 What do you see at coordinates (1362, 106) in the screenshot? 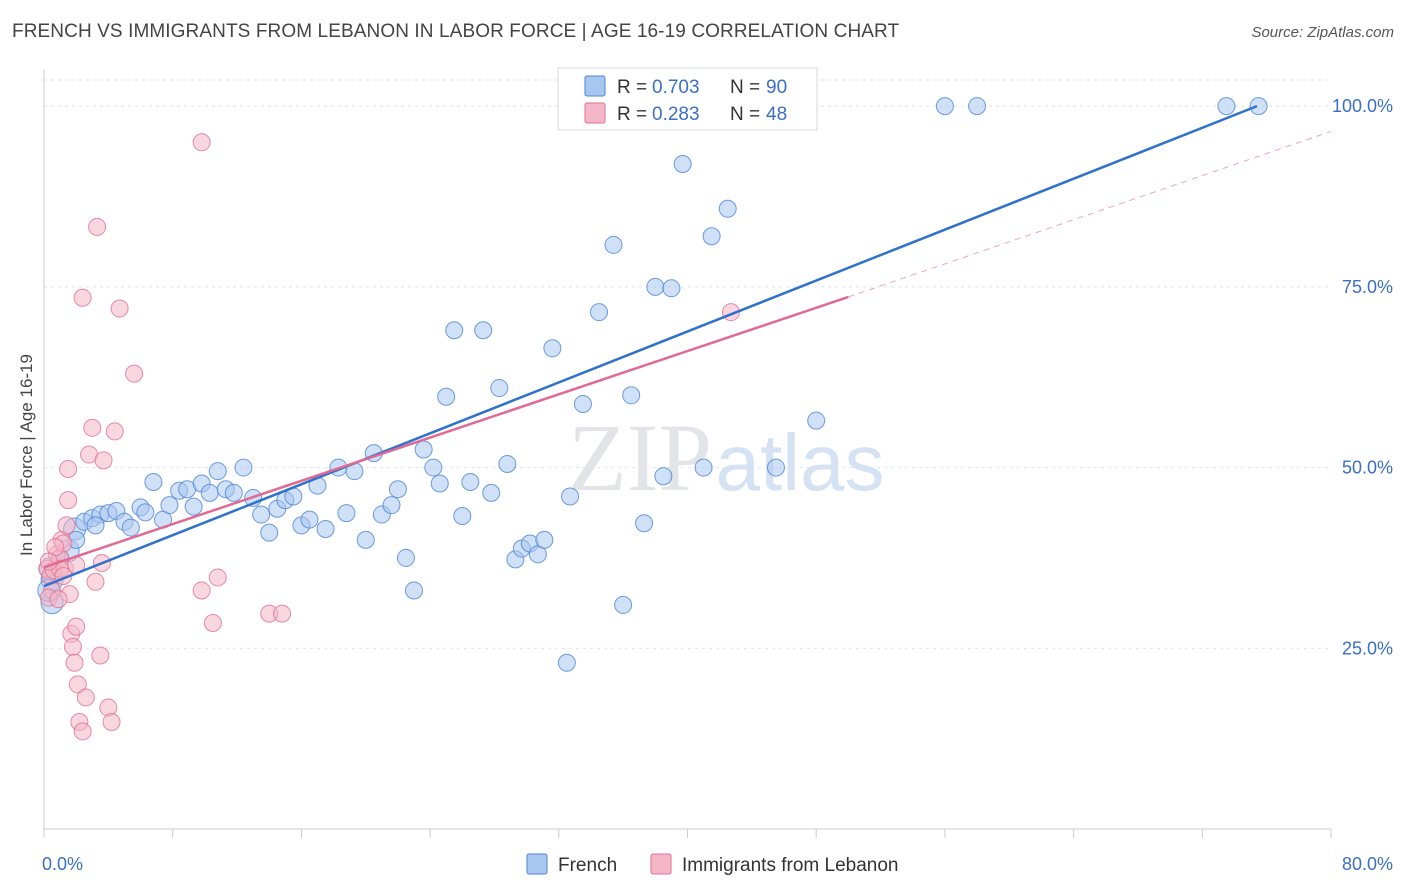
I see `y-tick-label: 100.0%` at bounding box center [1362, 106].